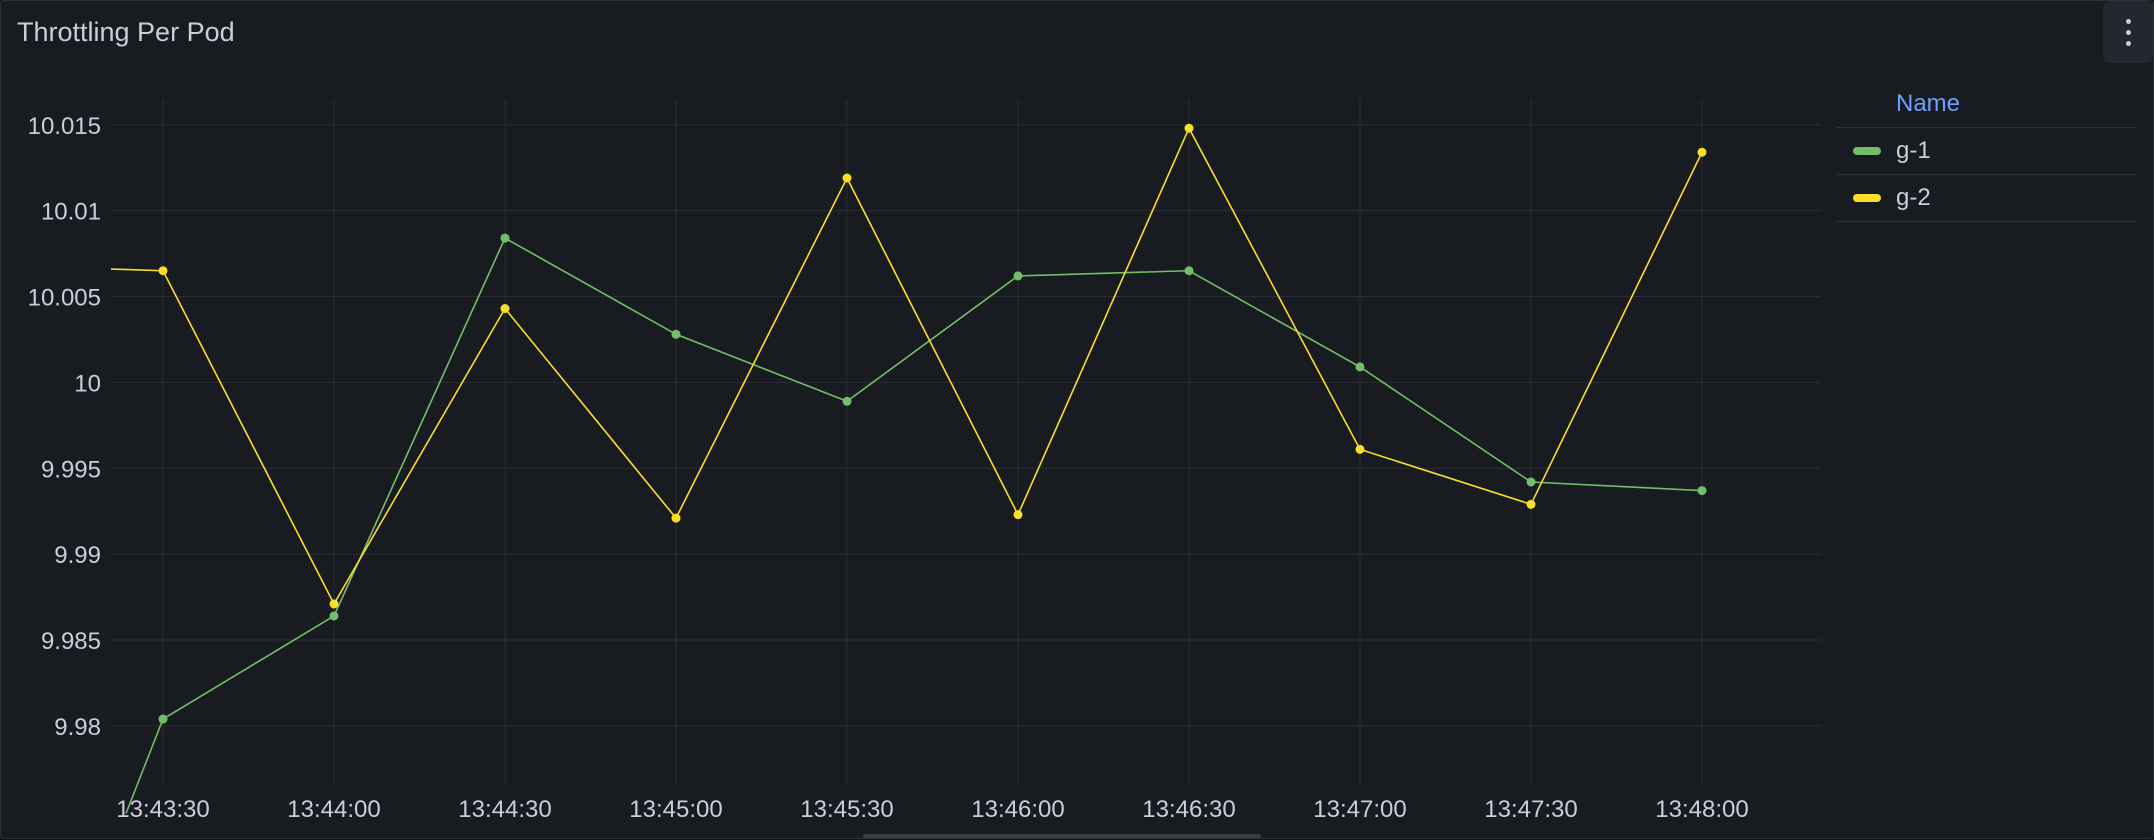  What do you see at coordinates (126, 32) in the screenshot?
I see `panel-title: Throttling Per Pod` at bounding box center [126, 32].